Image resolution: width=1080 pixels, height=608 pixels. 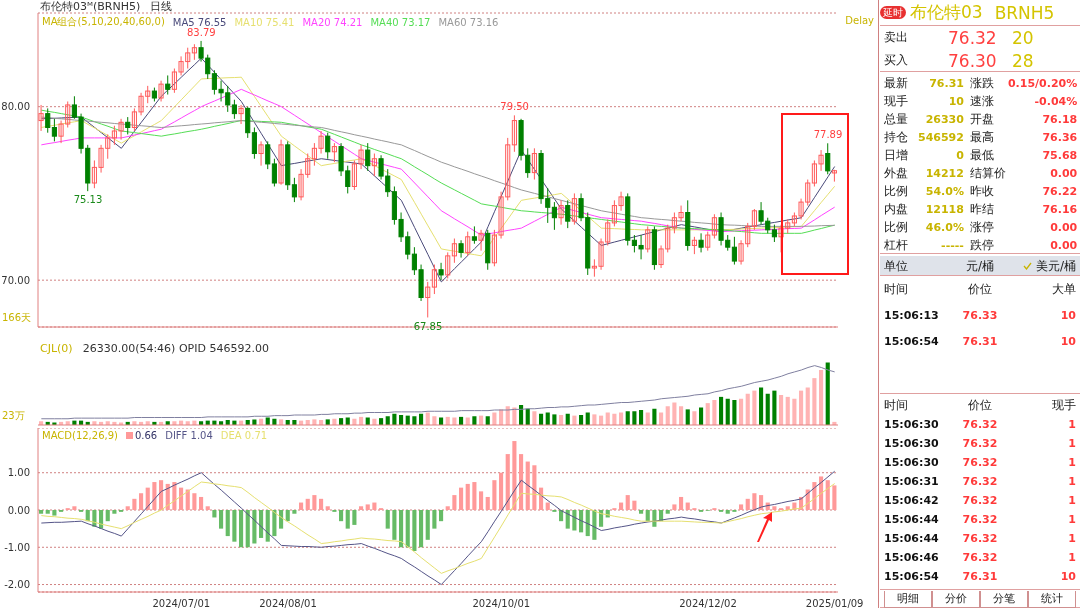 I want to click on text: 76.31, so click(x=946, y=83).